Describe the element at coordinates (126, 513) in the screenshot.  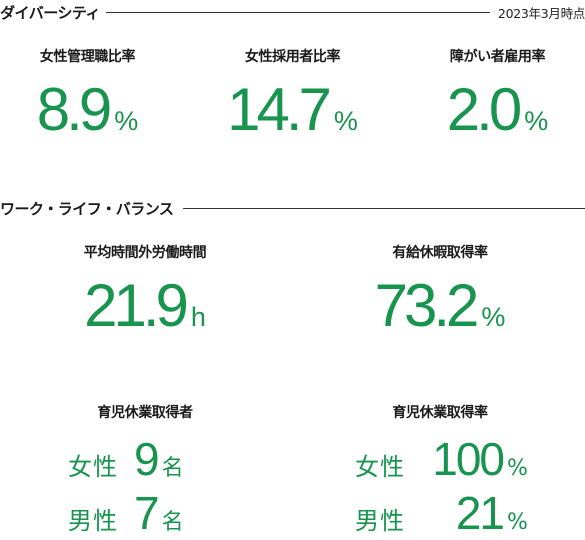
I see `childcare-takers-male-row: 男性 7 名` at that location.